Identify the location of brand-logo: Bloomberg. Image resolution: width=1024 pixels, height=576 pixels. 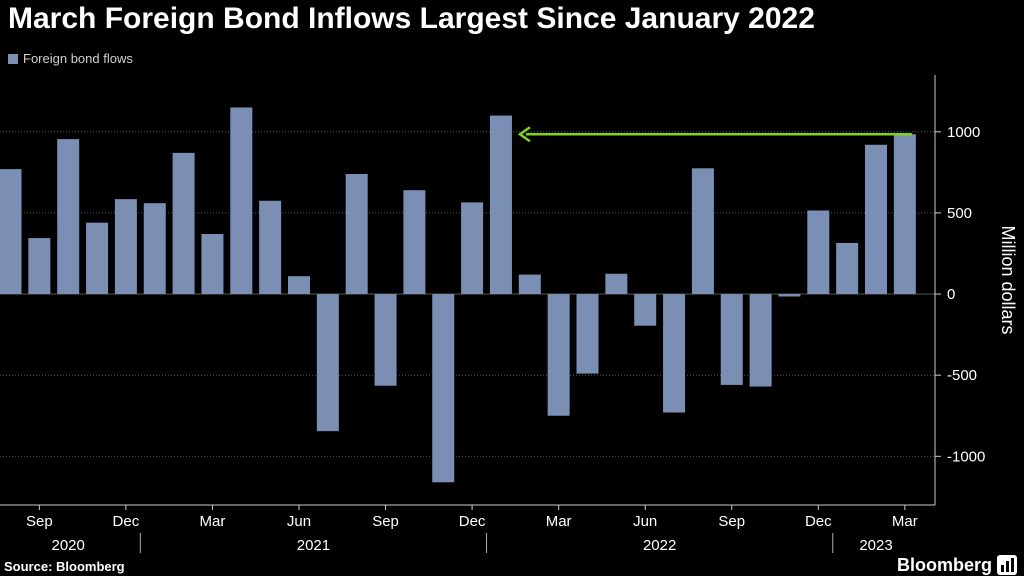
(957, 565).